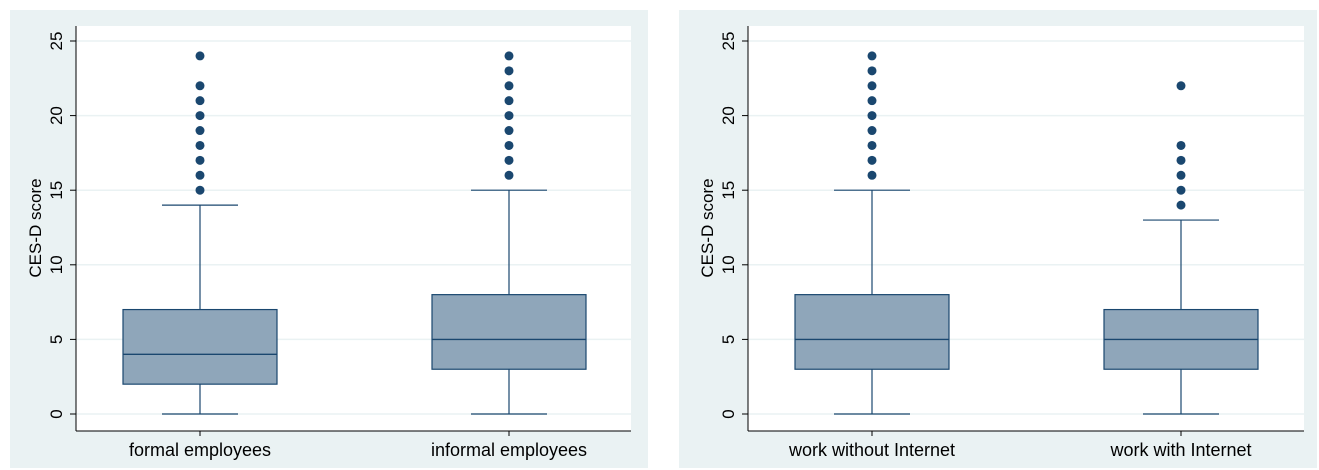 This screenshot has width=1319, height=470. Describe the element at coordinates (35, 227) in the screenshot. I see `panel-1-y-axis-title: CES-D score` at that location.